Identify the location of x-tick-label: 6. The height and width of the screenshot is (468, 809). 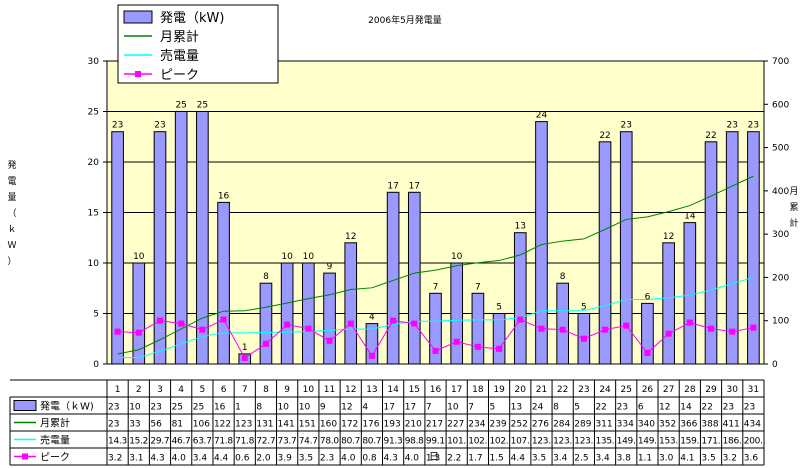
(224, 390).